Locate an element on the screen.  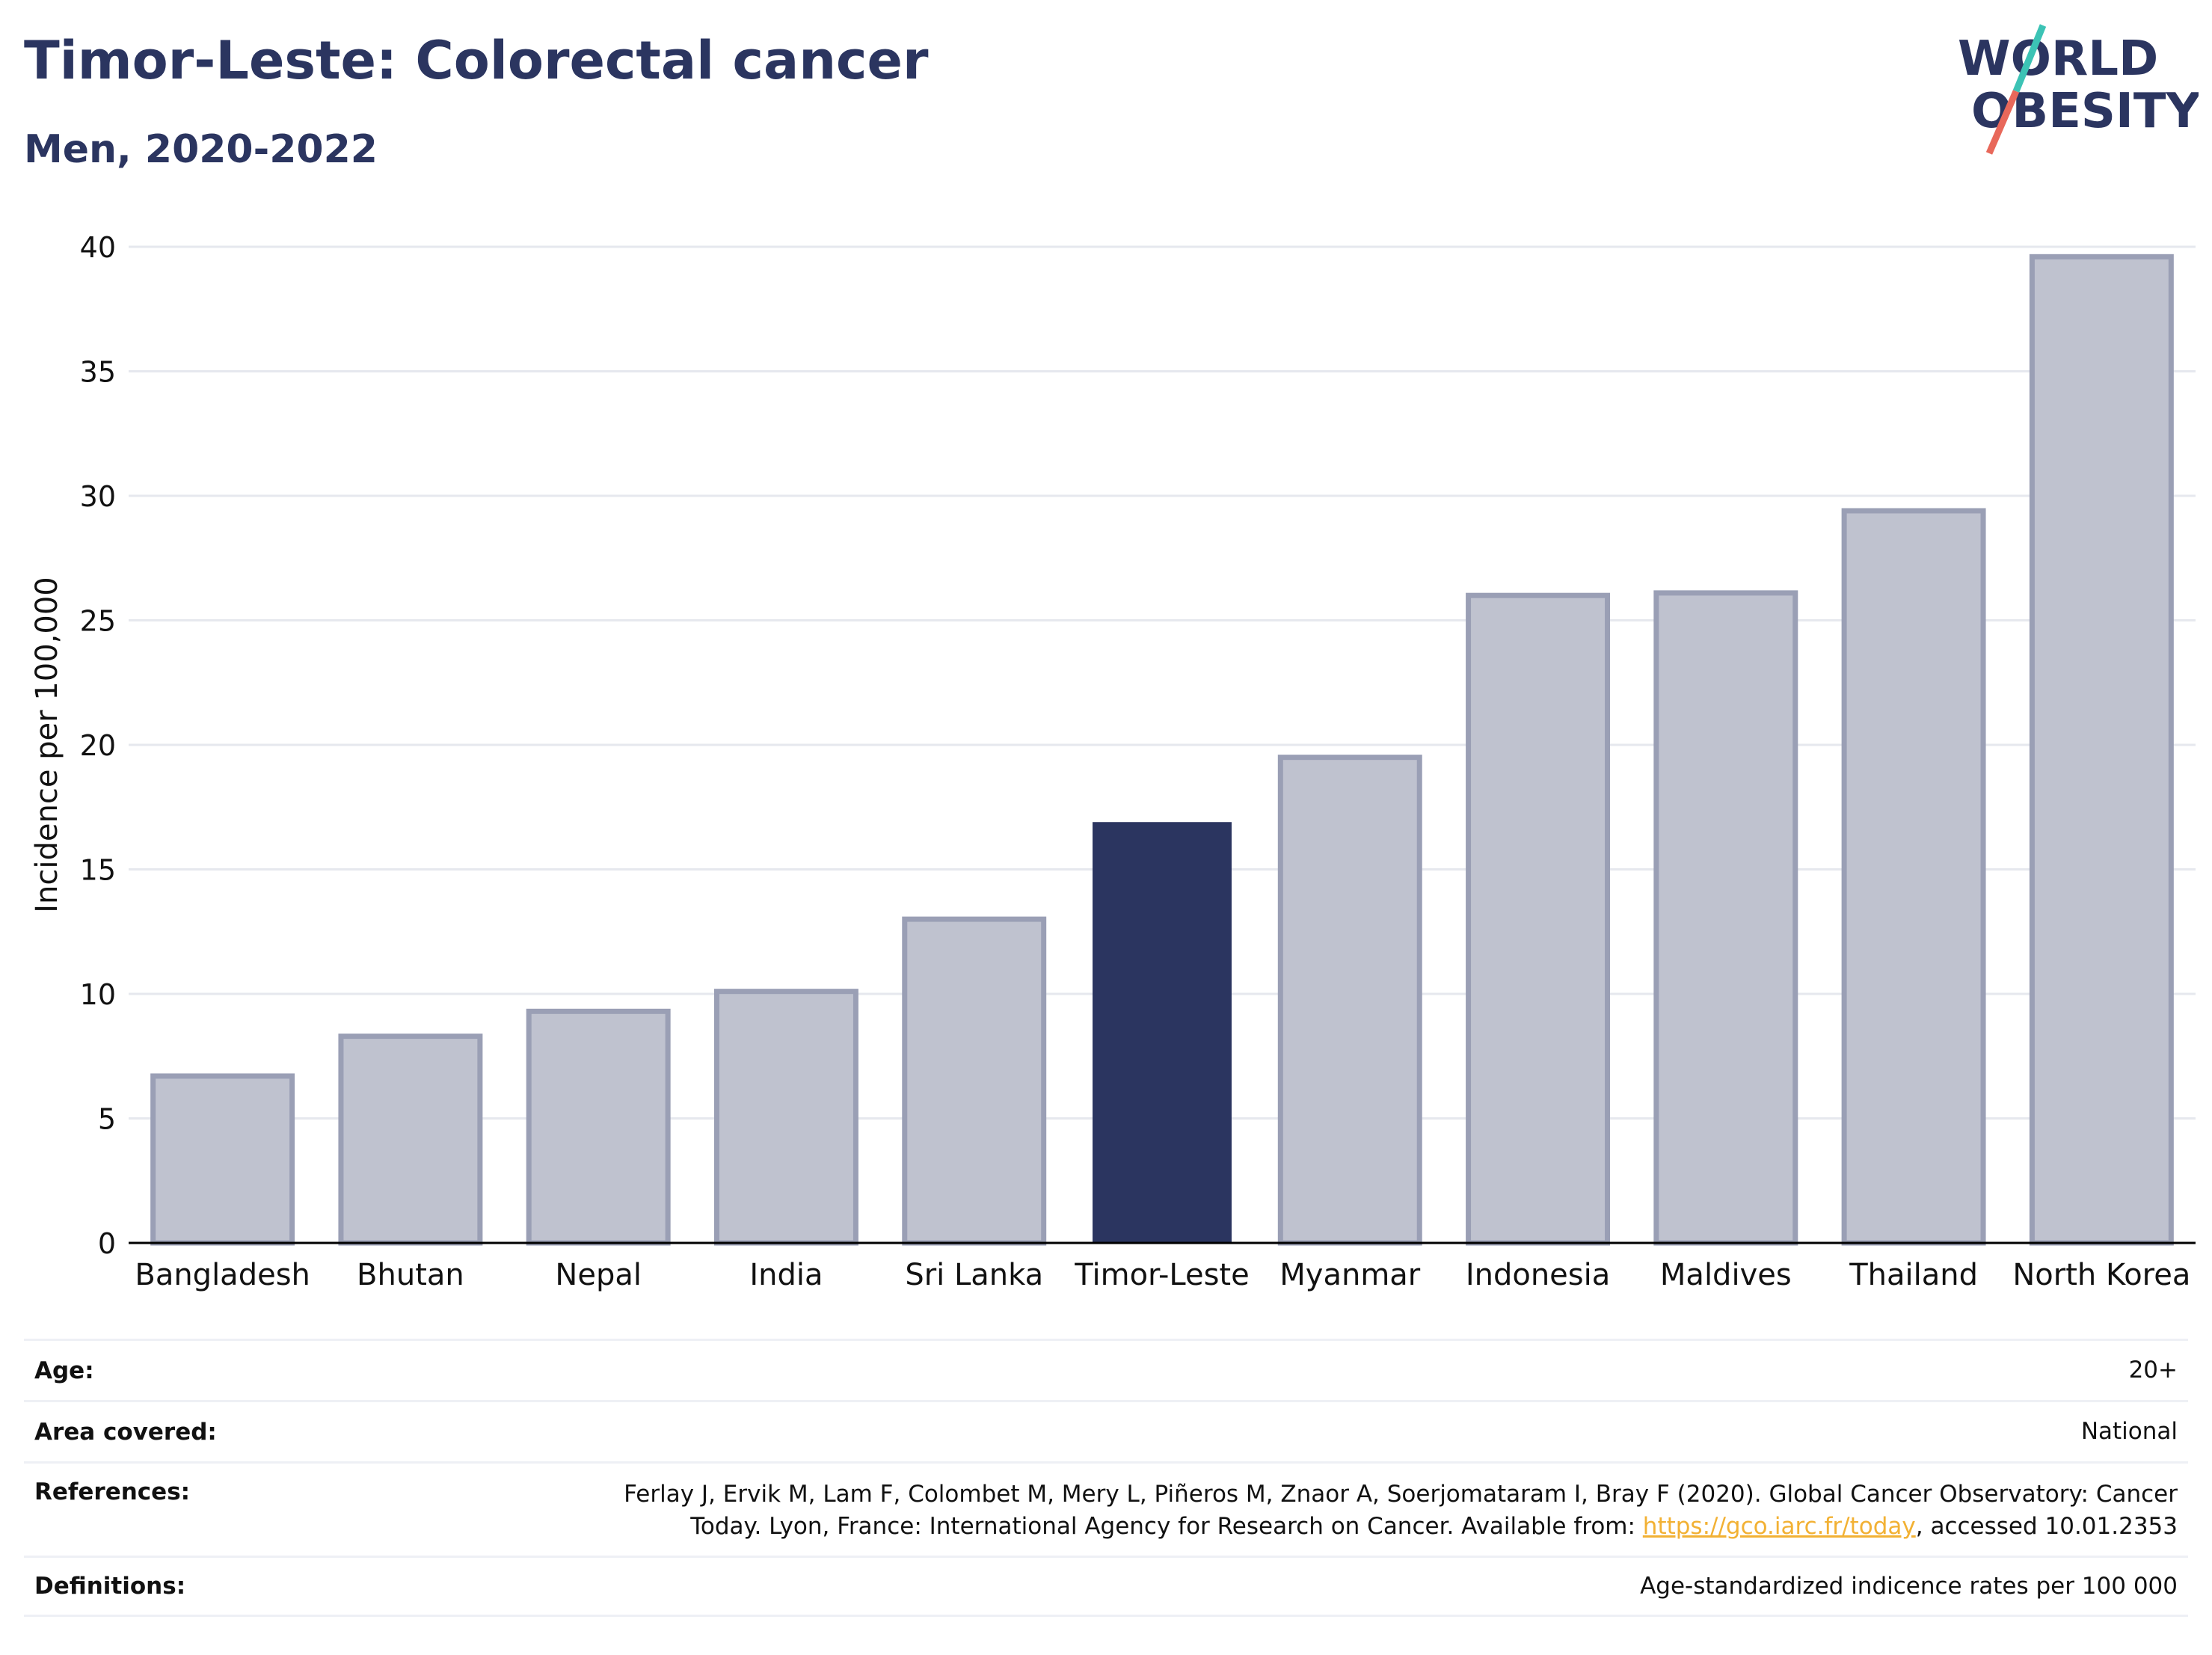
age-value: 20+ is located at coordinates (2153, 1370).